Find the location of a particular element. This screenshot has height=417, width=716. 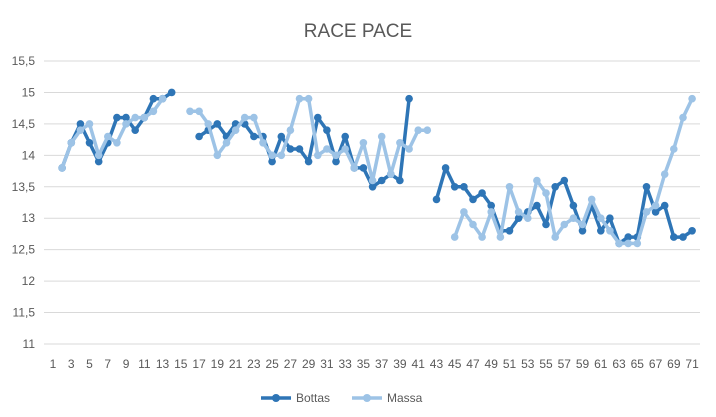

legend-marker-massa is located at coordinates (367, 398).